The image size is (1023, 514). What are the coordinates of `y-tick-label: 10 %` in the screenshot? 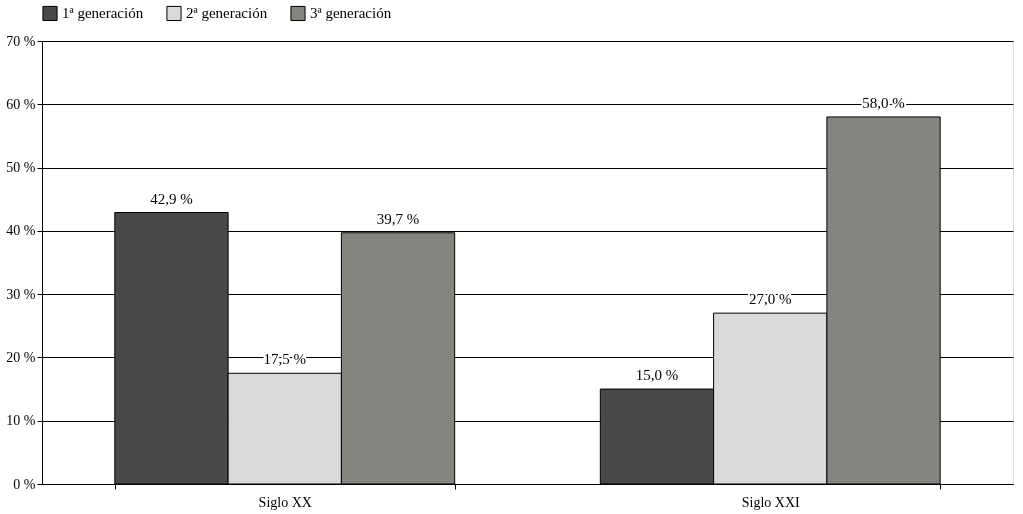 It's located at (21, 421).